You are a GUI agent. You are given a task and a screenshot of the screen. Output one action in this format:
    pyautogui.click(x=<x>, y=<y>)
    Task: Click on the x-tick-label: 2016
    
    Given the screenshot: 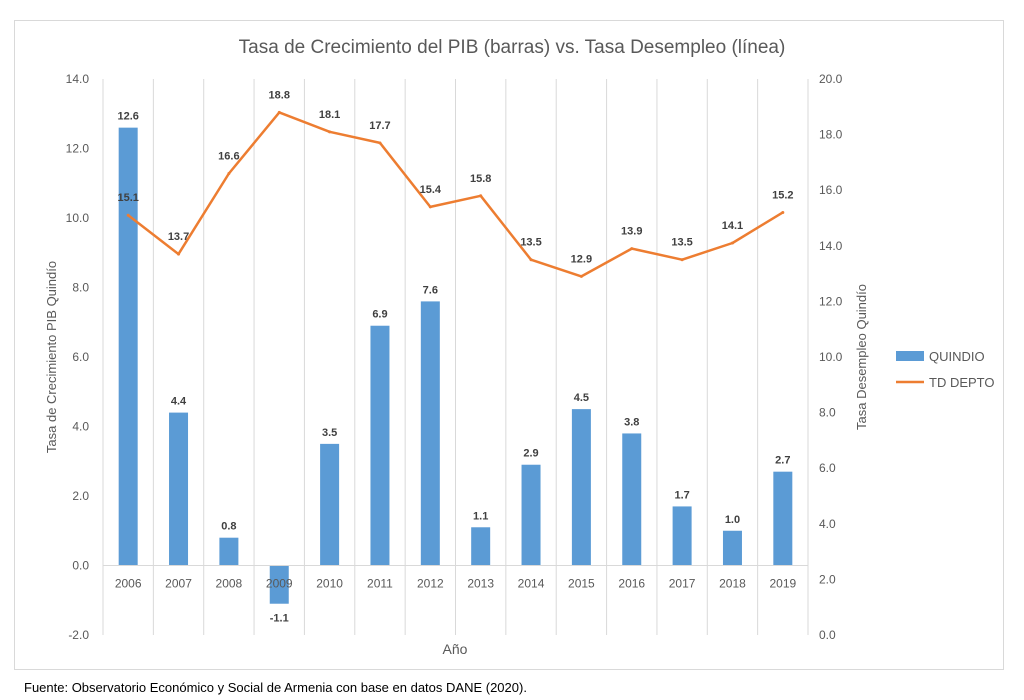 What is the action you would take?
    pyautogui.click(x=631, y=584)
    